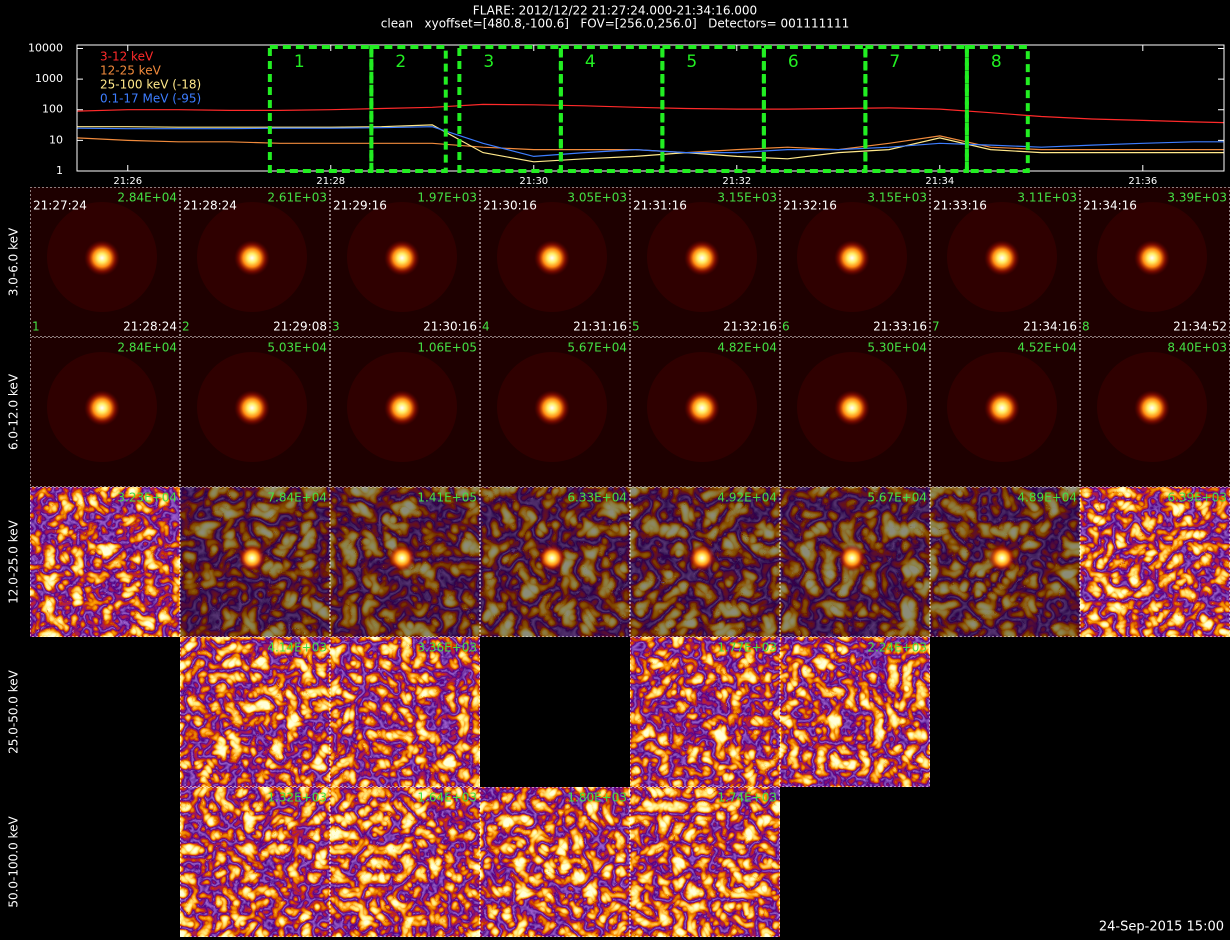 The width and height of the screenshot is (1230, 940). I want to click on image-panel: 3.39E+03 21:34:16 8 21:34:52, so click(1155, 262).